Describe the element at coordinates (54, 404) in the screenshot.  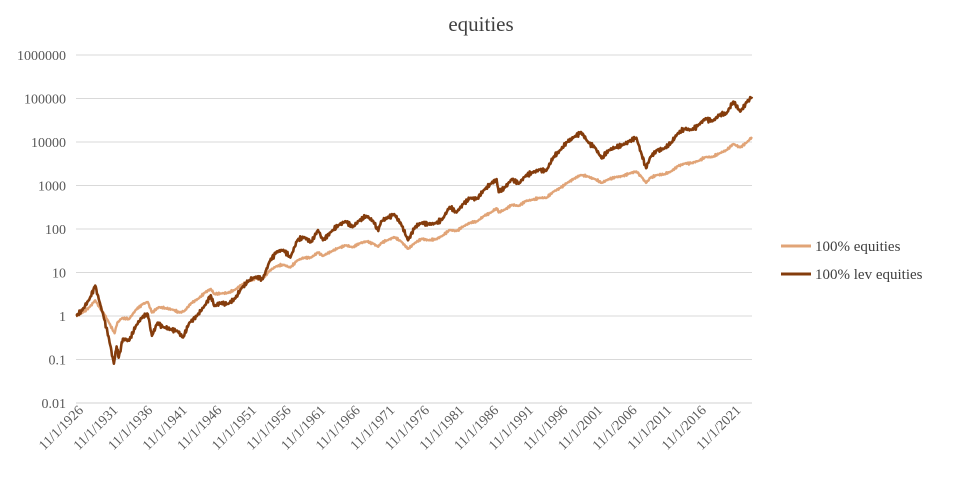
I see `y-tick-label: 0.01` at that location.